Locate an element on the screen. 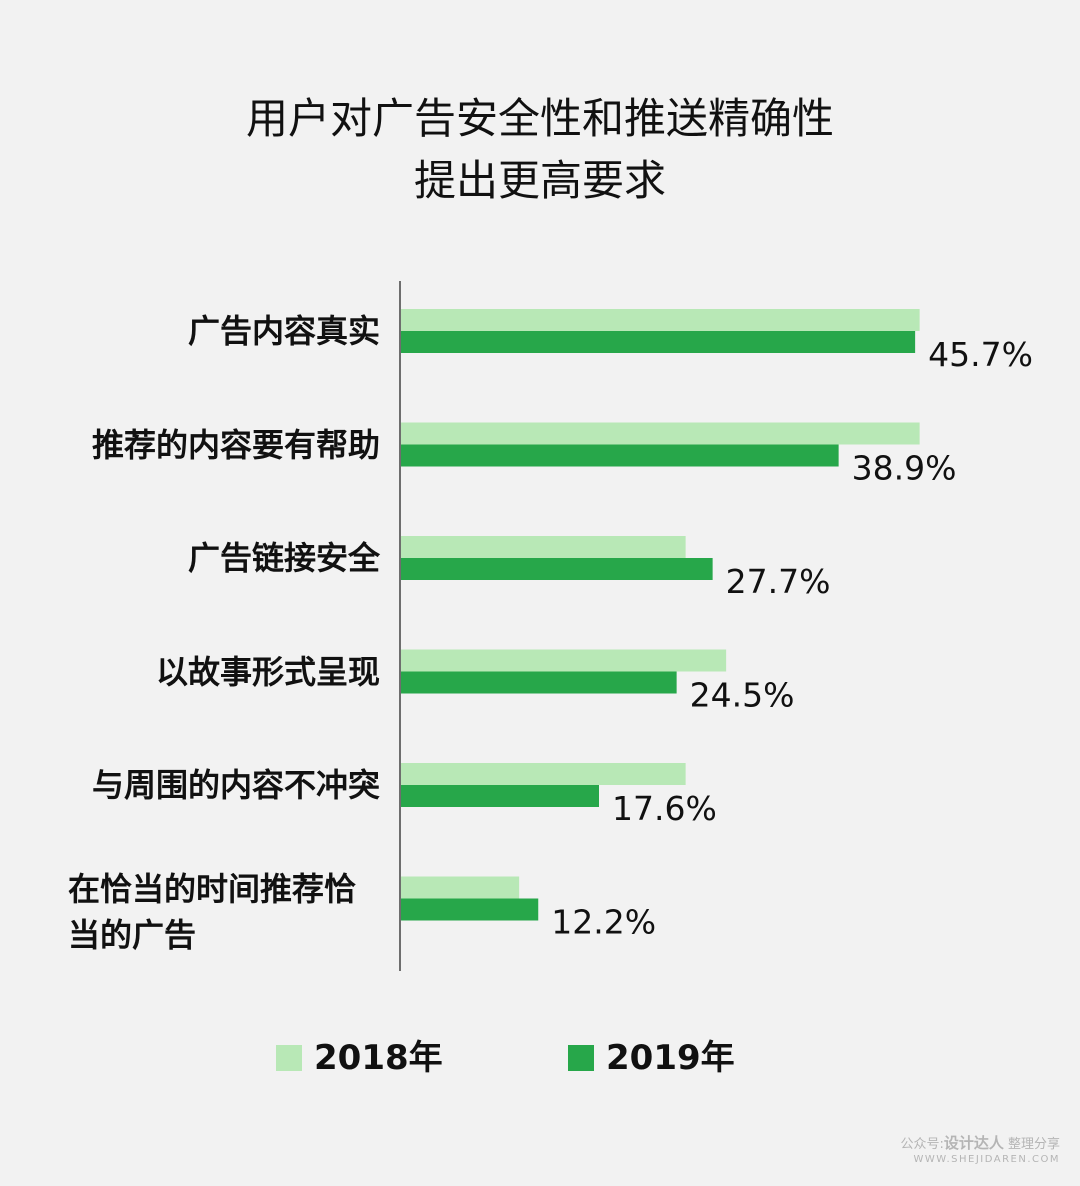 This screenshot has width=1080, height=1186. legend-label-2019: 2019年 is located at coordinates (670, 1058).